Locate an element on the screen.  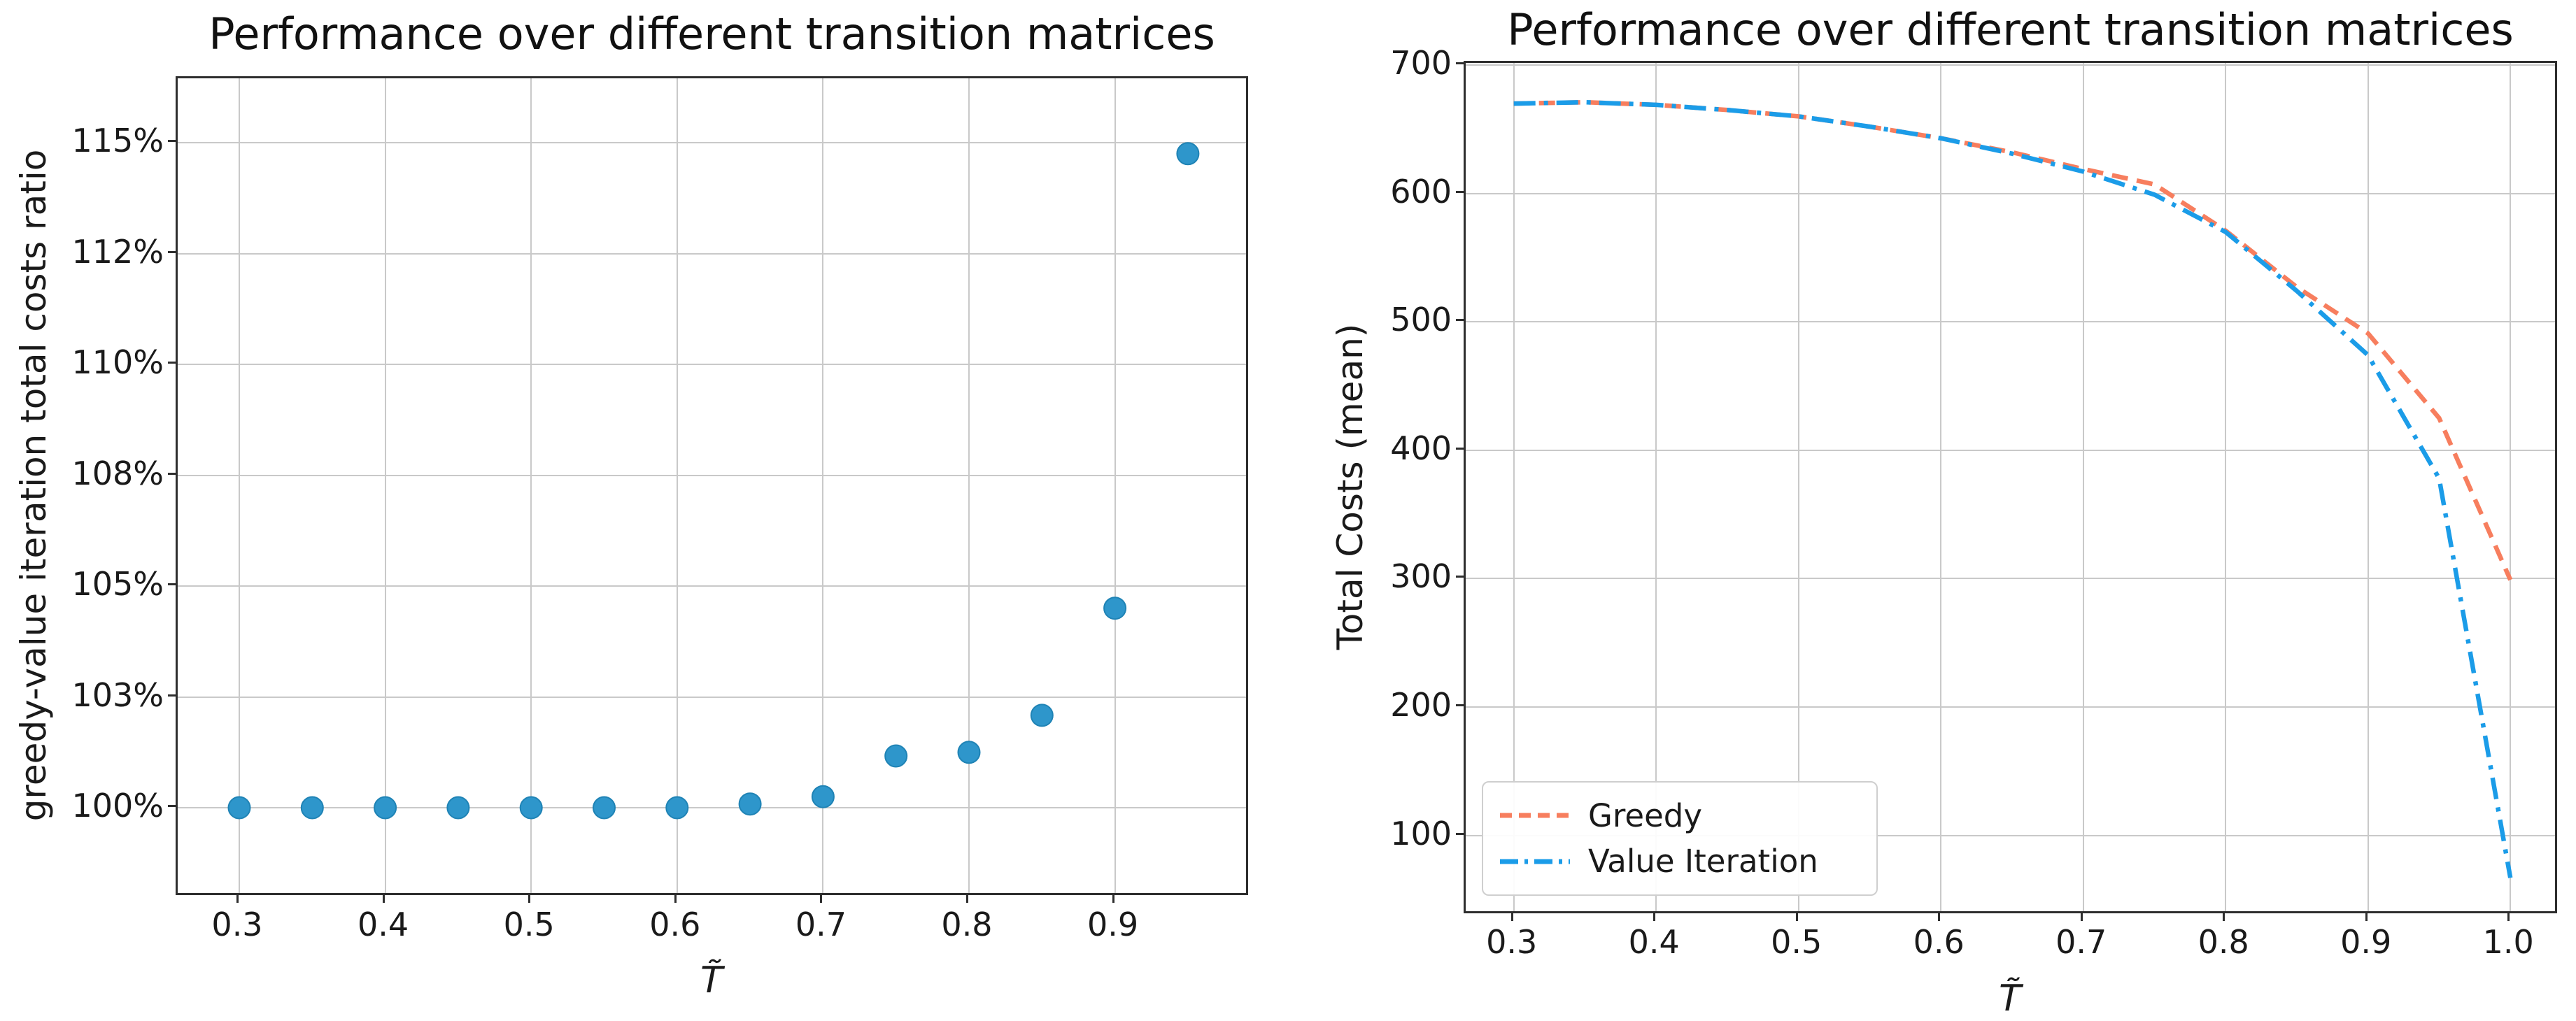
y-tick-label: 500 is located at coordinates (1421, 320).